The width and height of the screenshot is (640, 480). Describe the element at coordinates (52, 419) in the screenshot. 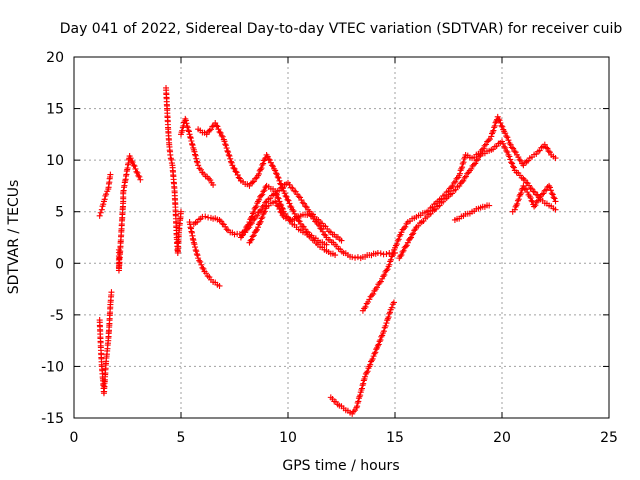

I see `y-tick-label: -15` at that location.